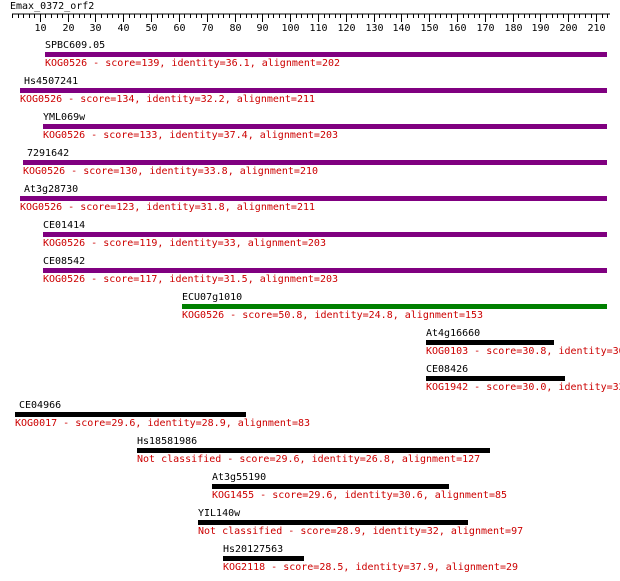 The height and width of the screenshot is (581, 620). Describe the element at coordinates (290, 28) in the screenshot. I see `axis-tick-label: 100` at that location.